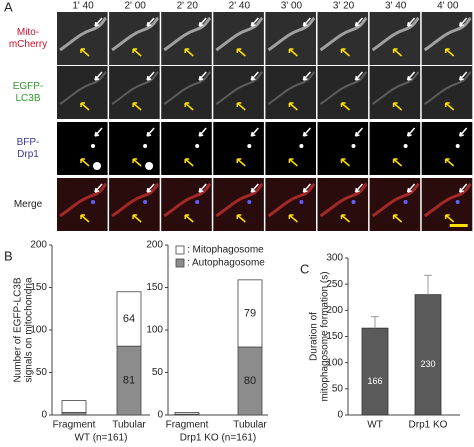  What do you see at coordinates (226, 263) in the screenshot?
I see `legend-label: : Autophagosome` at bounding box center [226, 263].